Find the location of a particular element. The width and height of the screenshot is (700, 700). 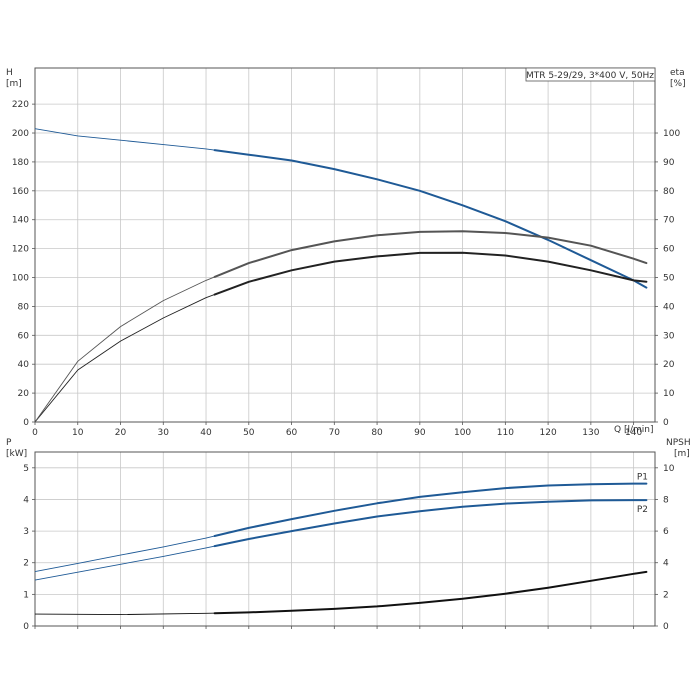

eta-tick-label: 40 is located at coordinates (669, 307).